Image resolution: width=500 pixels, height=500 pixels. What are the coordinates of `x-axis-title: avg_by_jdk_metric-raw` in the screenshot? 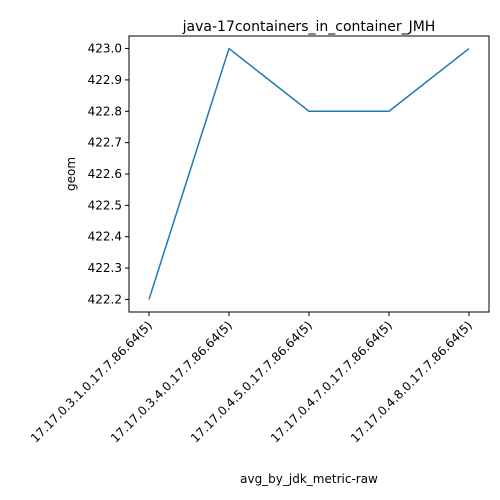 It's located at (309, 479).